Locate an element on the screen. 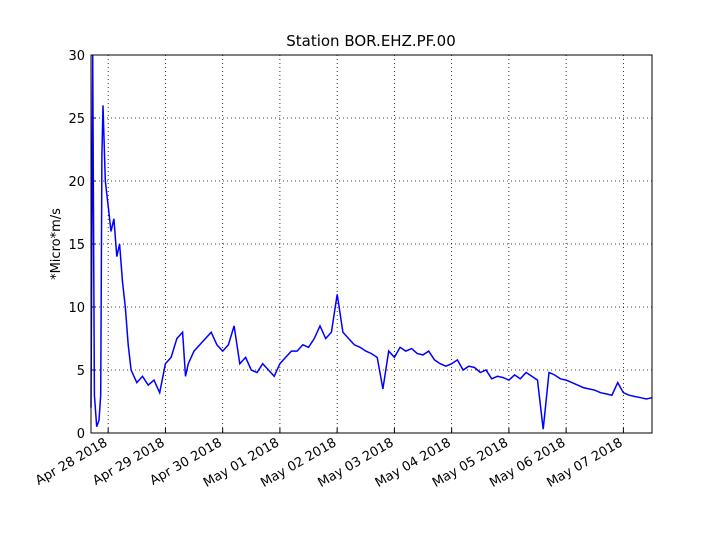 Image resolution: width=725 pixels, height=548 pixels. y-axis-label: *Micro*m/s is located at coordinates (56, 244).